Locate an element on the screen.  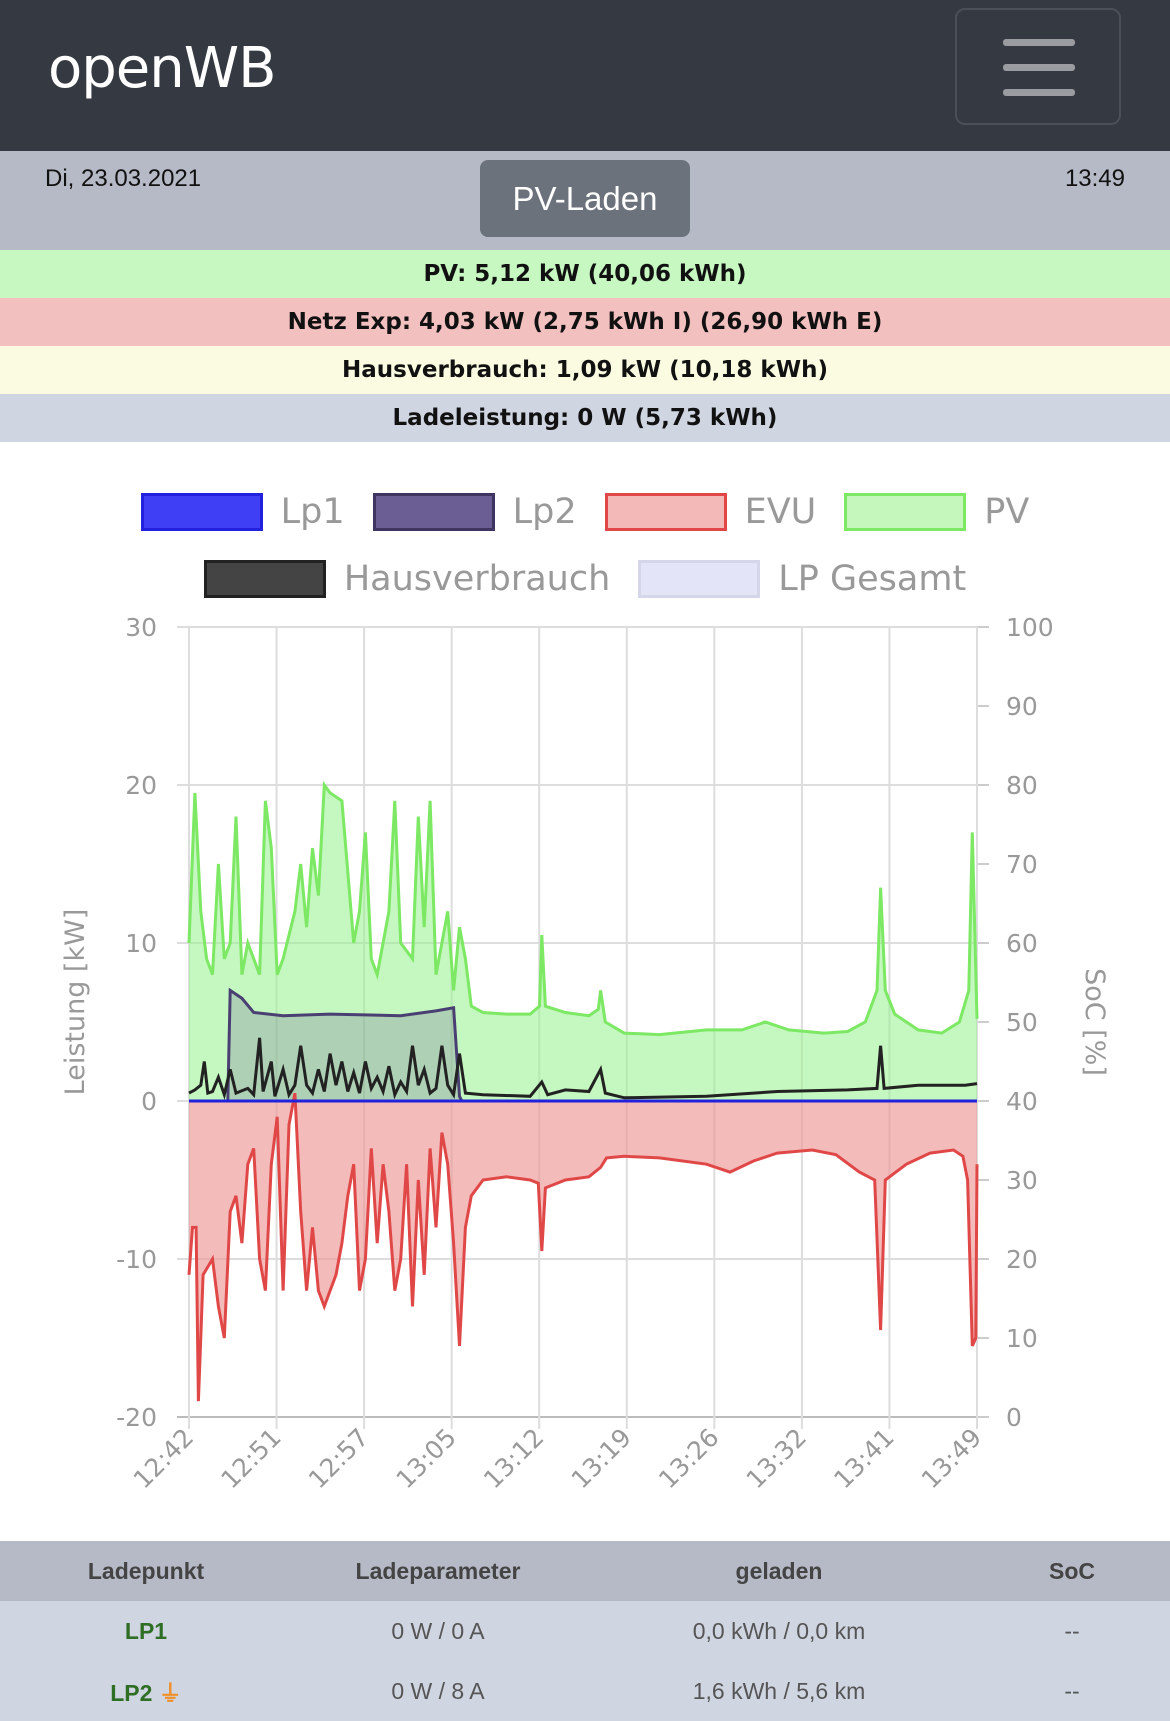
lp-name-cell: LP2 ⏚ is located at coordinates (146, 1691).